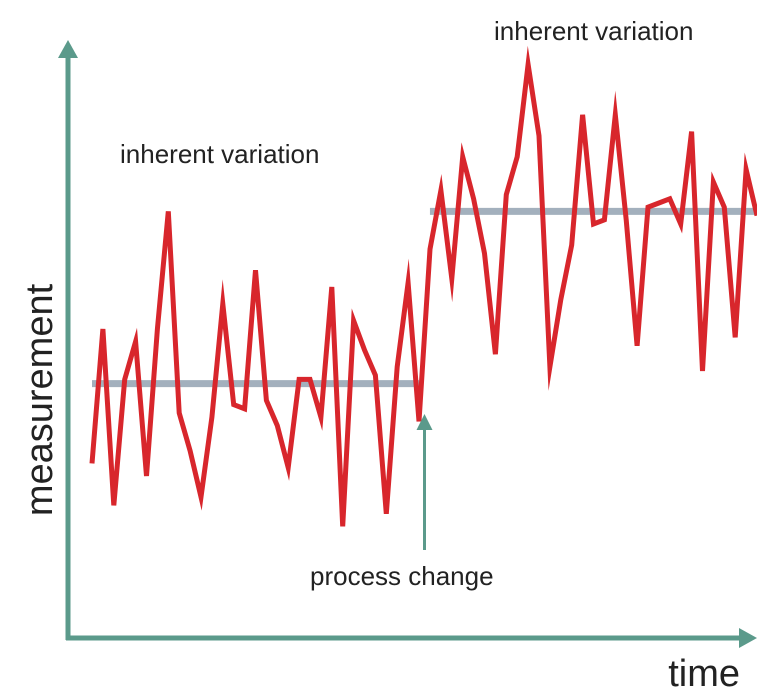  What do you see at coordinates (424, 422) in the screenshot?
I see `process-change-arrowhead` at bounding box center [424, 422].